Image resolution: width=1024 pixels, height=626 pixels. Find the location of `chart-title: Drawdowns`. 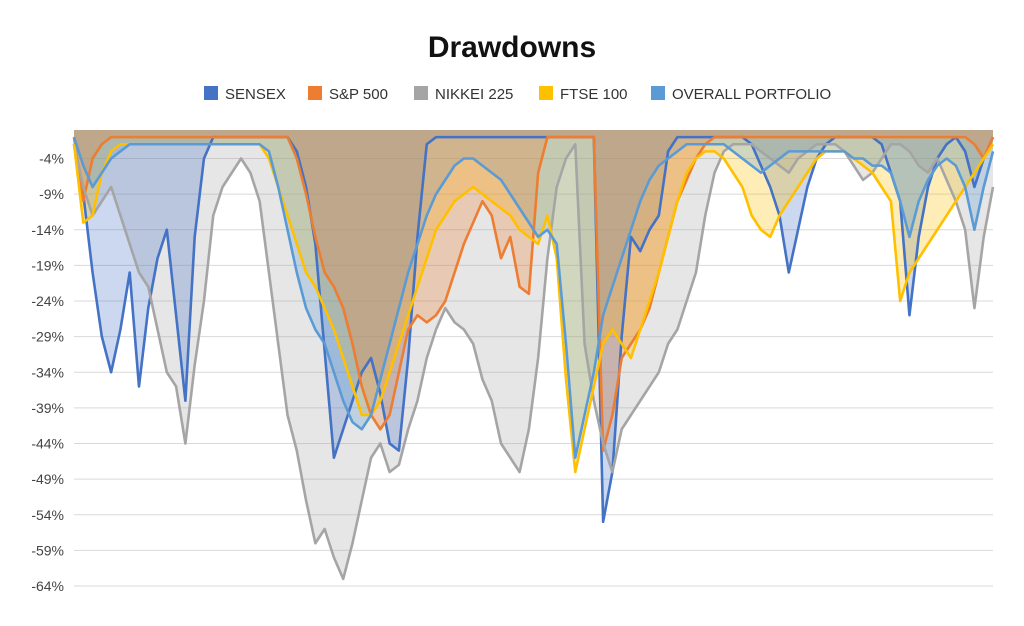

chart-title: Drawdowns is located at coordinates (512, 47).